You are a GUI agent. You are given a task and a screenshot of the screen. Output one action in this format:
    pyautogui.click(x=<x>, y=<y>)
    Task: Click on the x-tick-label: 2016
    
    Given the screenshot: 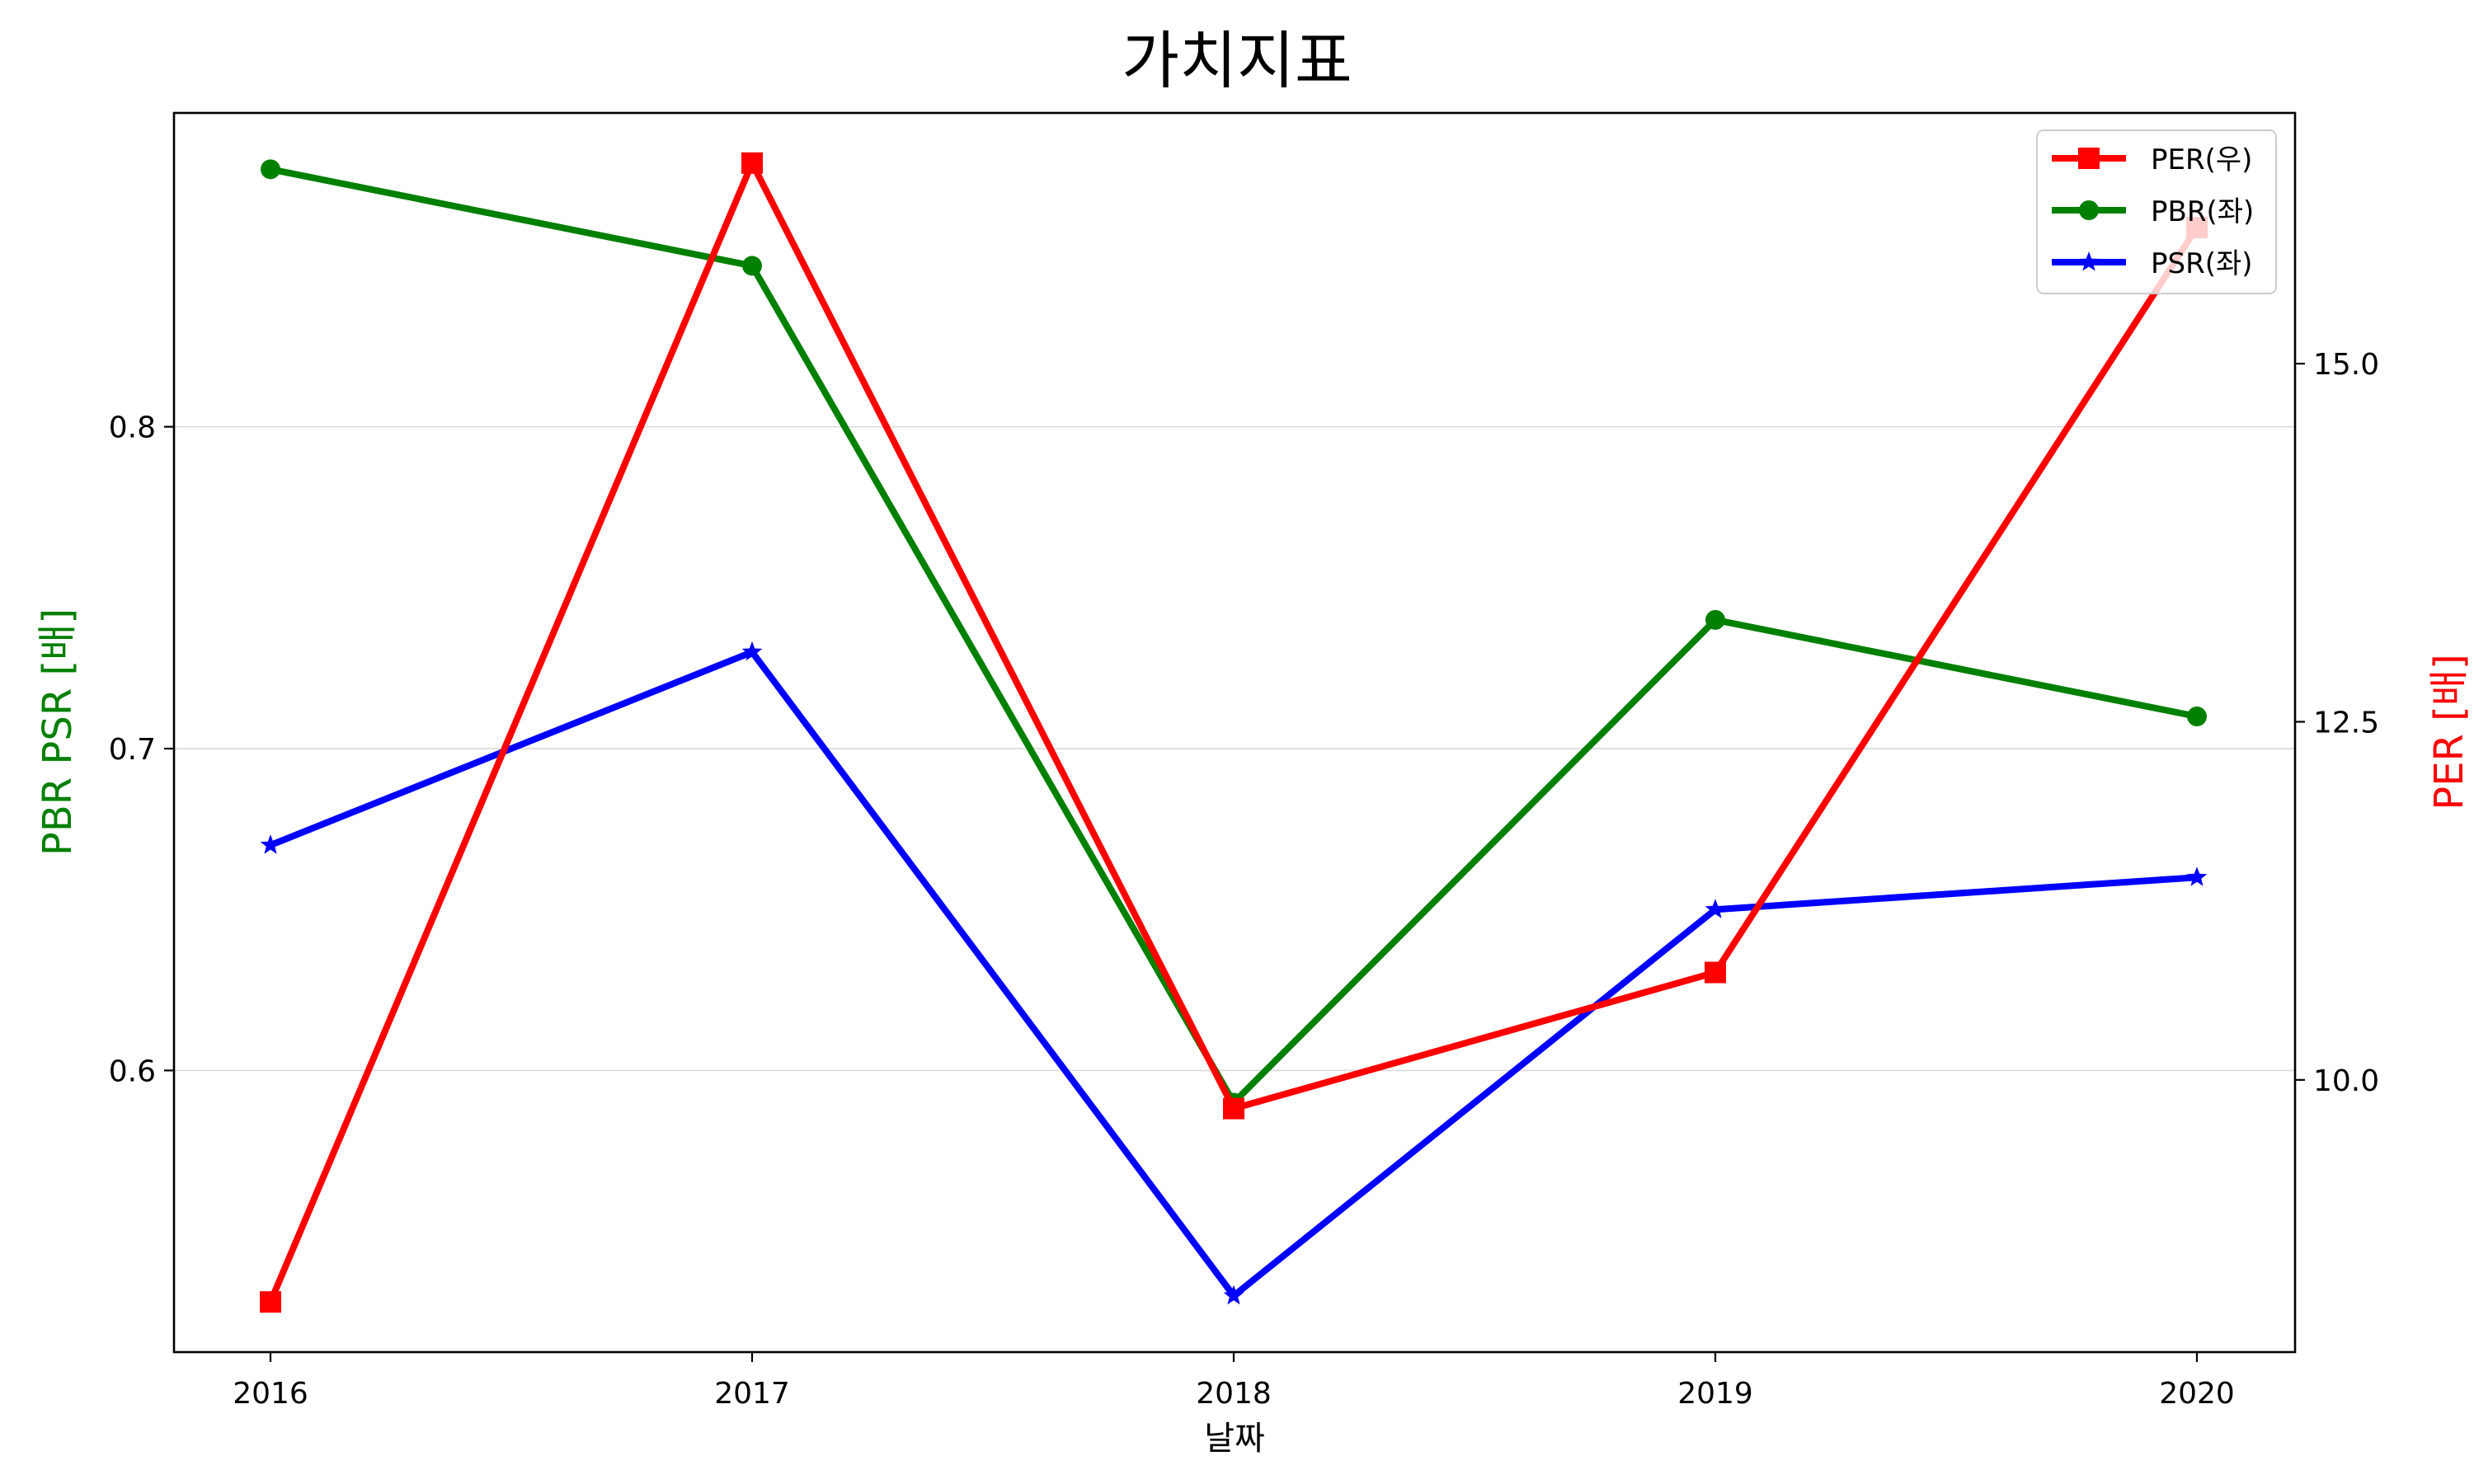 What is the action you would take?
    pyautogui.click(x=270, y=1394)
    